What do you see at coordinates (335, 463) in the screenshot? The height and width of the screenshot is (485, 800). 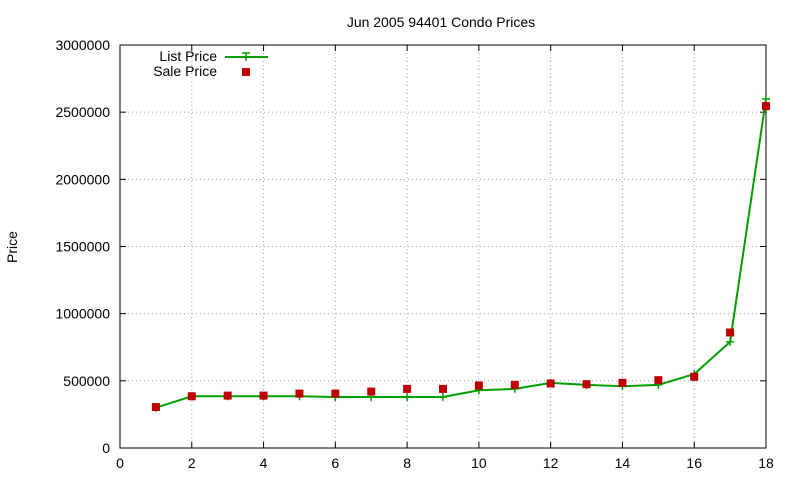 I see `x-tick-label: 6` at bounding box center [335, 463].